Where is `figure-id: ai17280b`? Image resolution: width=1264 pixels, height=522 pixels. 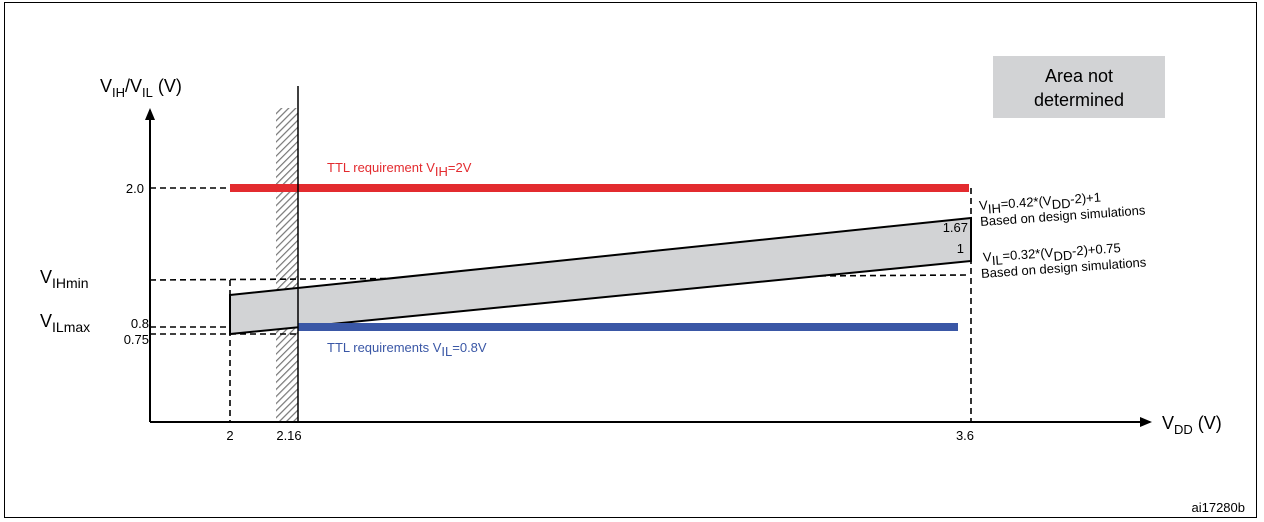
figure-id: ai17280b is located at coordinates (1219, 507).